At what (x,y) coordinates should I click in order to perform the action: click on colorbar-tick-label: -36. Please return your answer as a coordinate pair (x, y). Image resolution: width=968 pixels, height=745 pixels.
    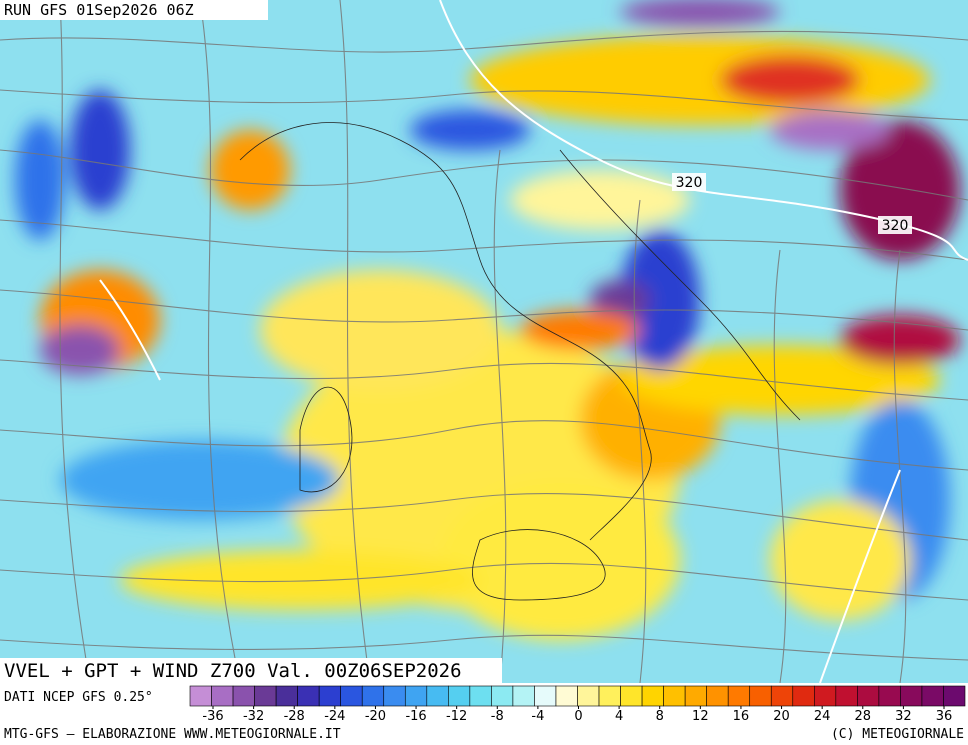
    Looking at the image, I should click on (212, 716).